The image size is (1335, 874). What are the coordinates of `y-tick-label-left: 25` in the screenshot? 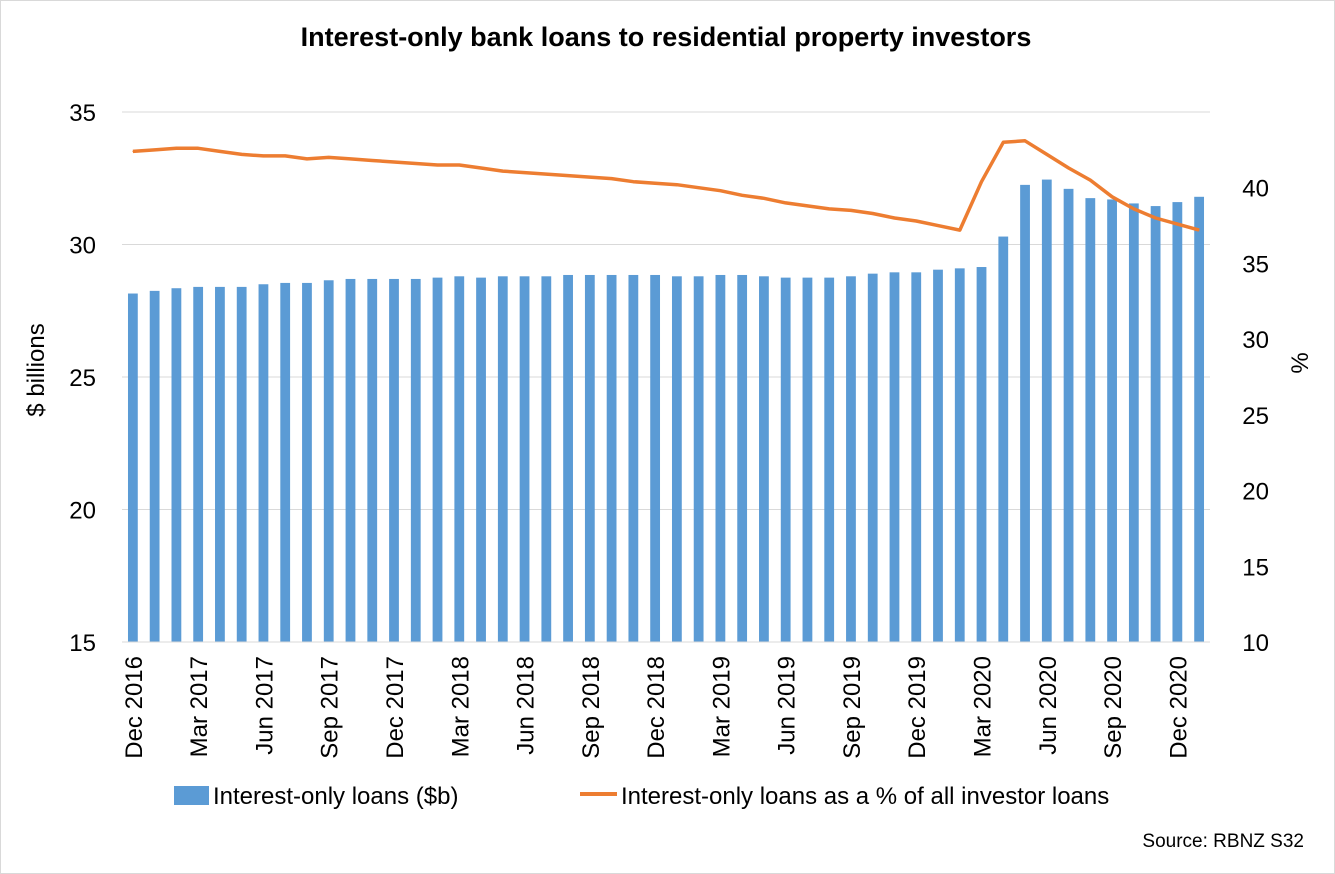 It's located at (82, 378).